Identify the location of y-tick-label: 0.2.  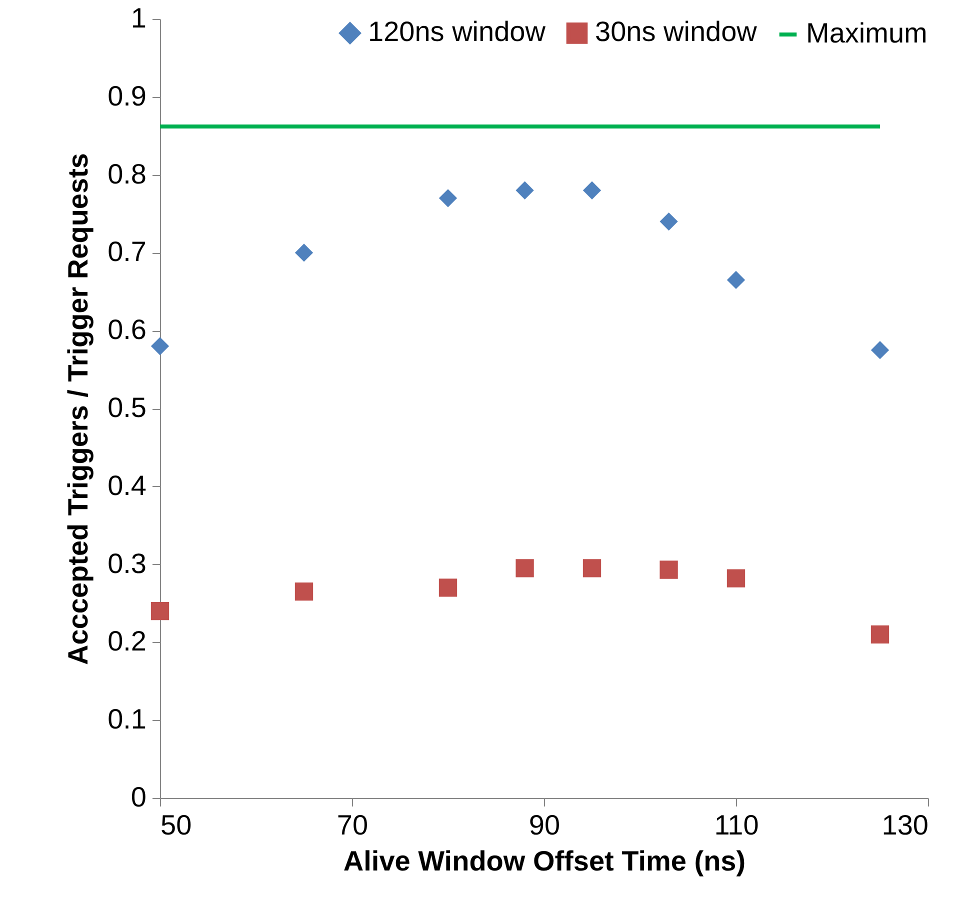
(127, 641).